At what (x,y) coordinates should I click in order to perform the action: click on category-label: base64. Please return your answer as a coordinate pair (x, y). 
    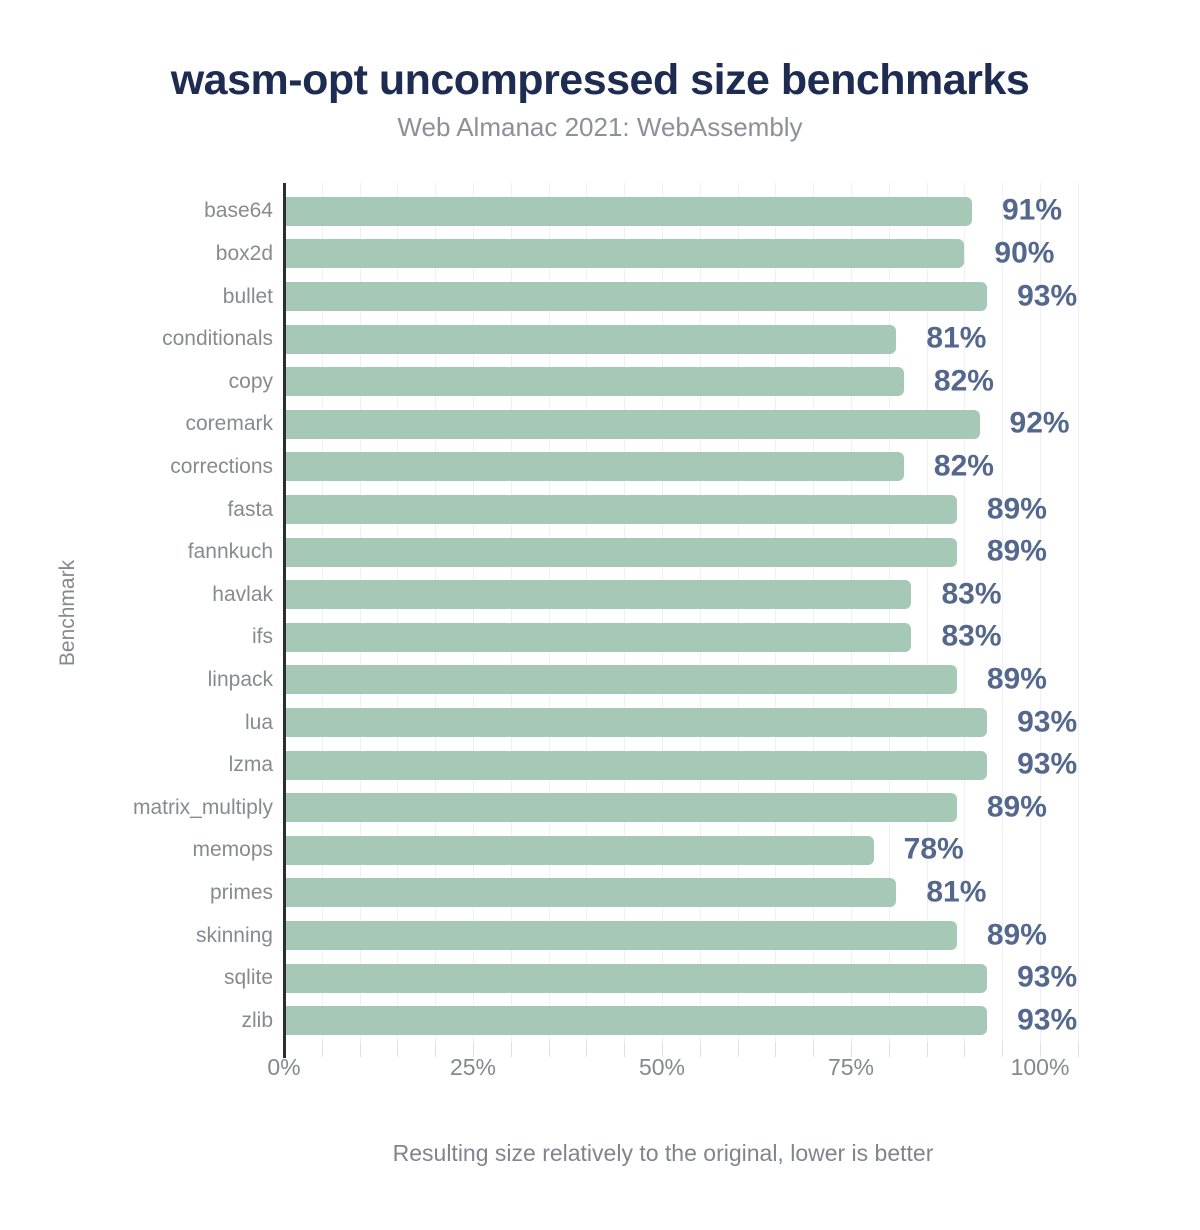
    Looking at the image, I should click on (238, 211).